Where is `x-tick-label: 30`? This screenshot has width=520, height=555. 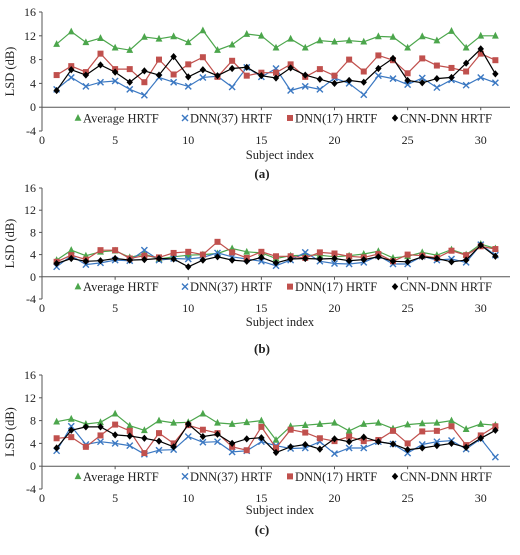 x-tick-label: 30 is located at coordinates (481, 498).